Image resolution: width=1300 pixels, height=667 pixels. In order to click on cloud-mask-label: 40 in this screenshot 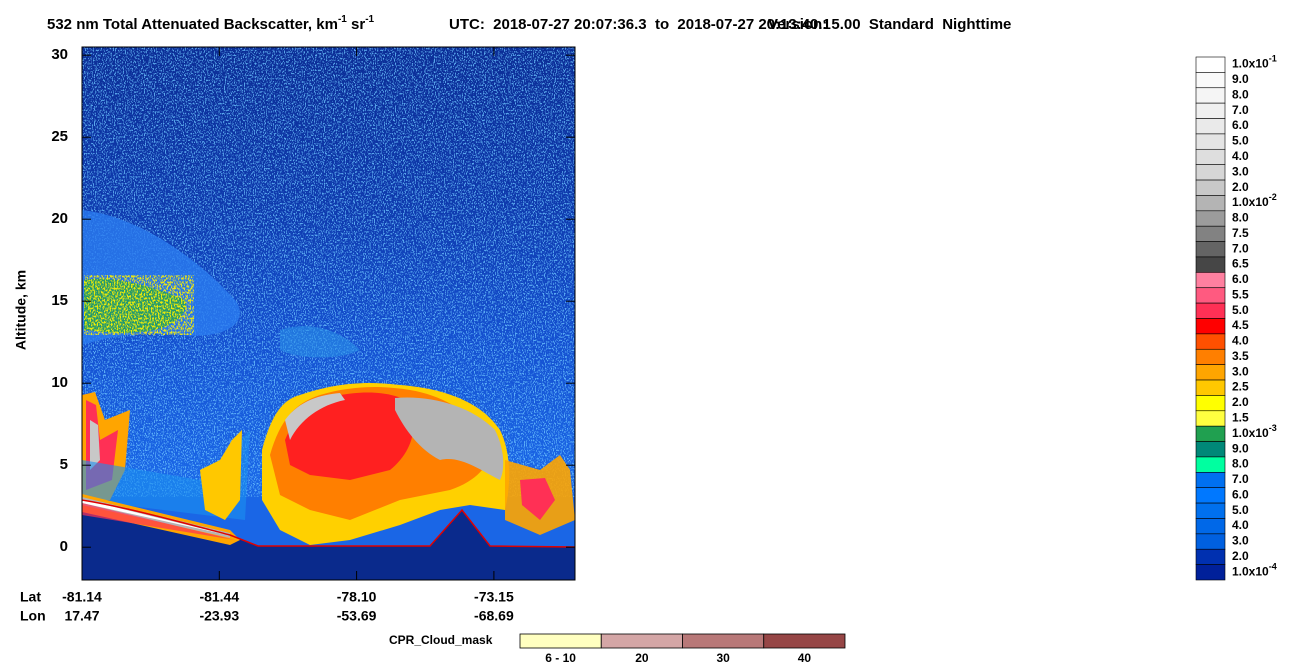, I will do `click(805, 658)`.